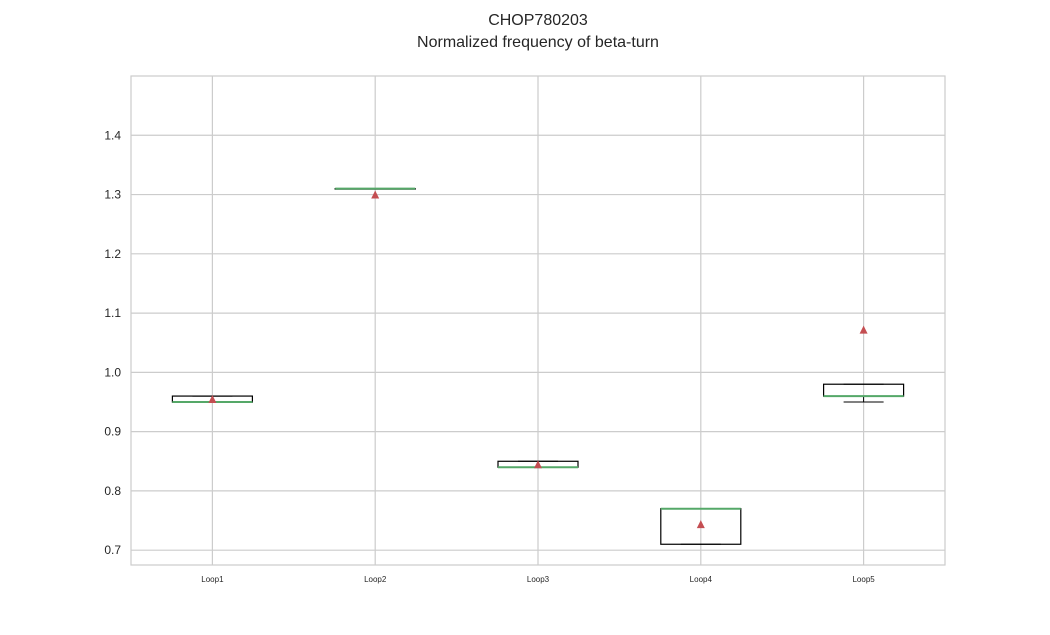 The width and height of the screenshot is (1050, 635). Describe the element at coordinates (538, 20) in the screenshot. I see `chart-title: CHOP780203` at that location.